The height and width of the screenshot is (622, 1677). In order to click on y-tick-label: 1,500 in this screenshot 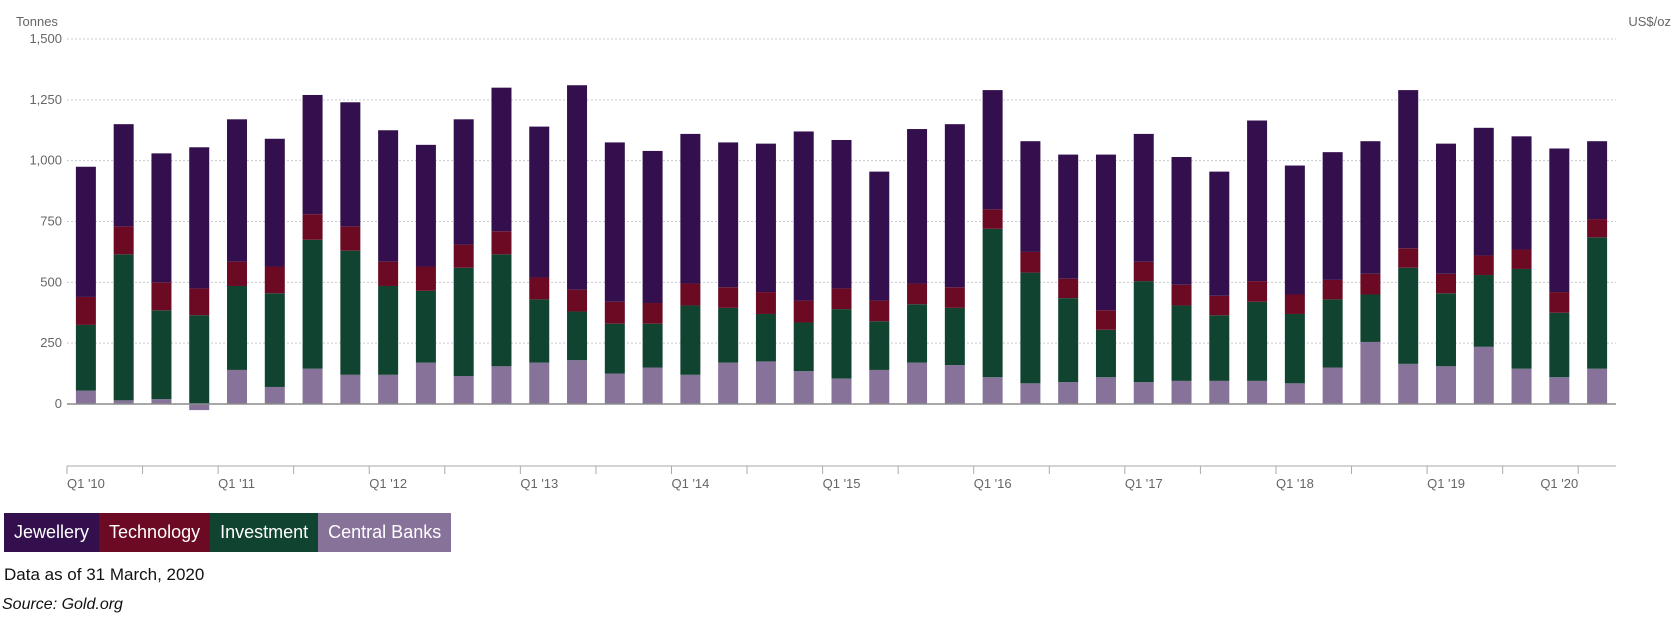, I will do `click(45, 38)`.